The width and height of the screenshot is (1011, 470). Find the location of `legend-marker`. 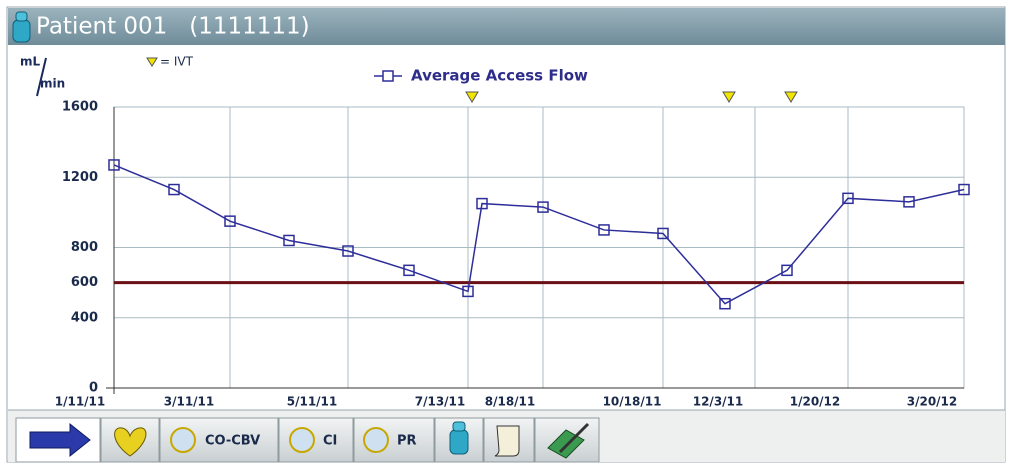

legend-marker is located at coordinates (388, 76).